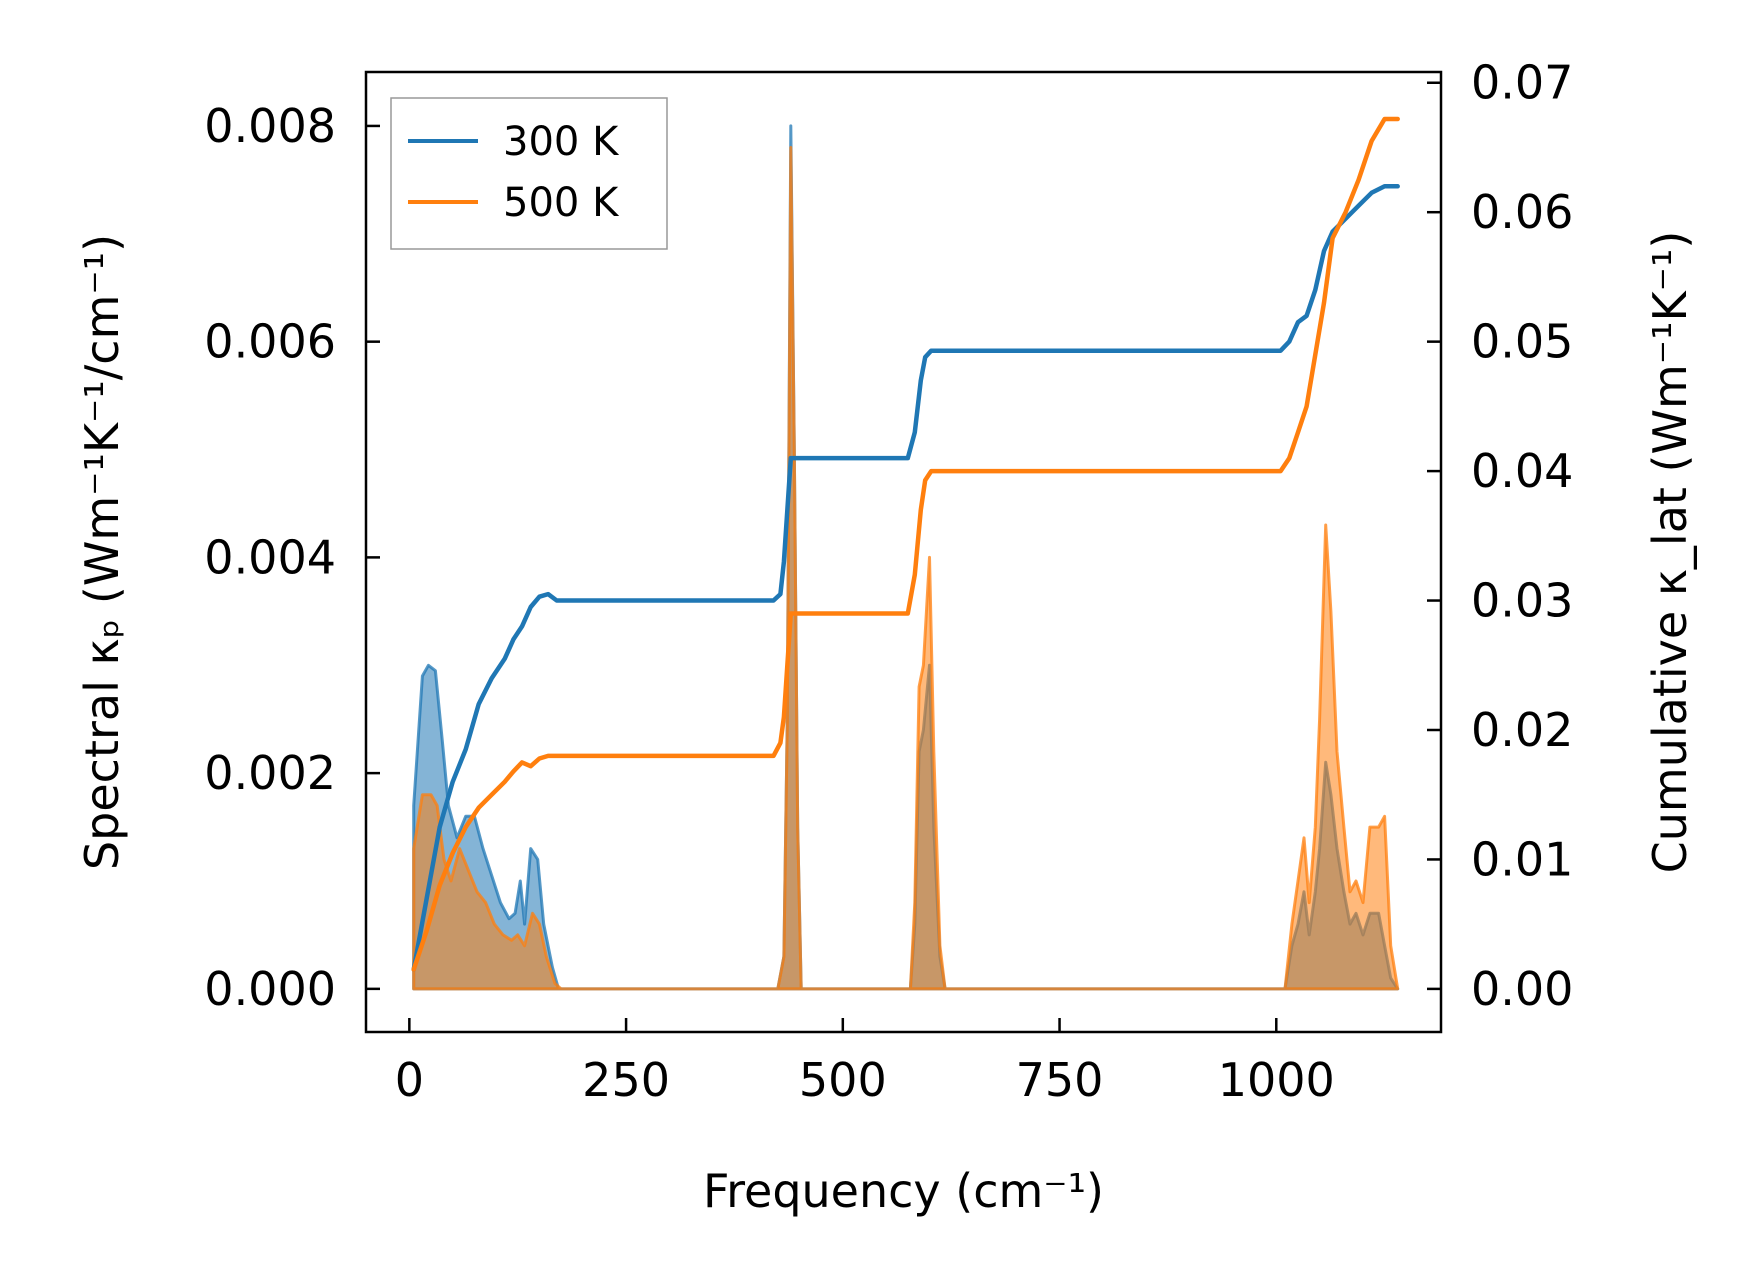 The width and height of the screenshot is (1753, 1277). I want to click on x-tick-label: 0, so click(409, 1080).